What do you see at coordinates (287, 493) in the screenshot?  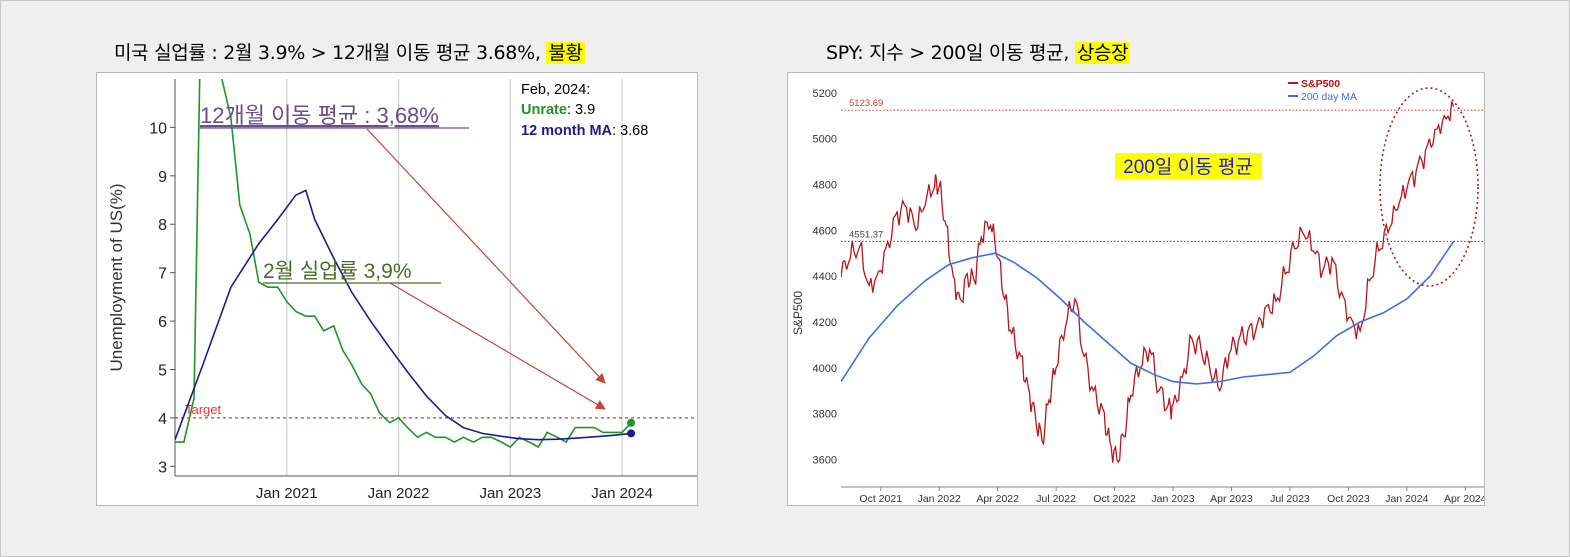 I see `x-tick-label: Jan 2021` at bounding box center [287, 493].